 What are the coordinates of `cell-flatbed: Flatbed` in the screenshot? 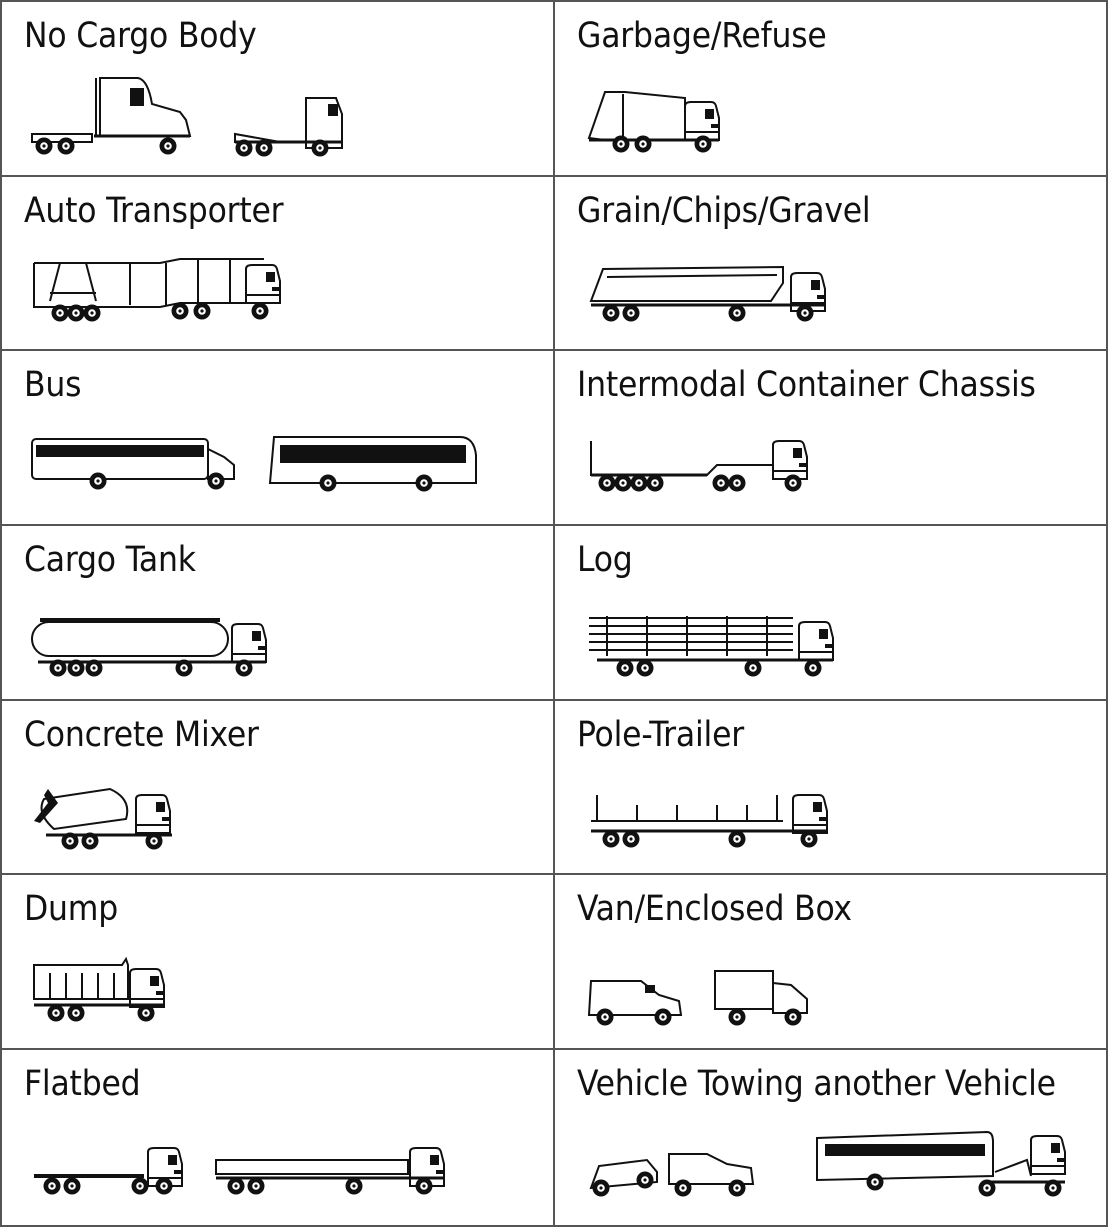 It's located at (278, 1137).